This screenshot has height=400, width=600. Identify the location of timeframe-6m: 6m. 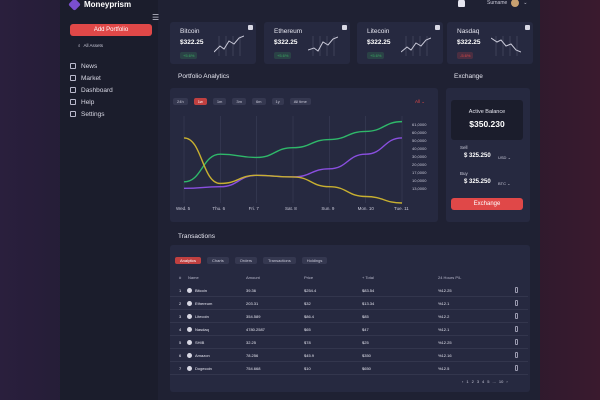
(258, 101).